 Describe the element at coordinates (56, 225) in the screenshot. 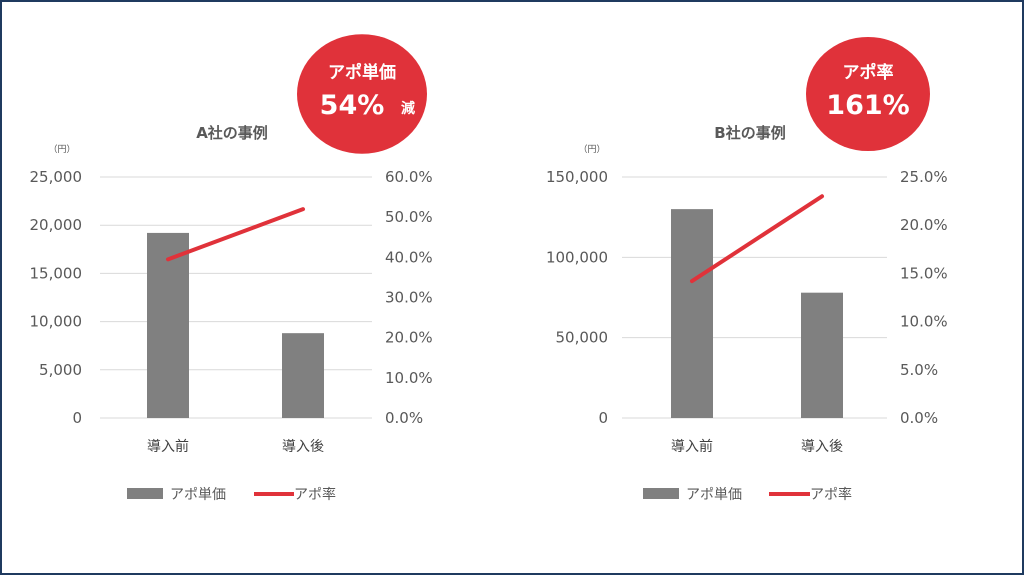

I see `left-axis-tick-label: 20,000` at that location.